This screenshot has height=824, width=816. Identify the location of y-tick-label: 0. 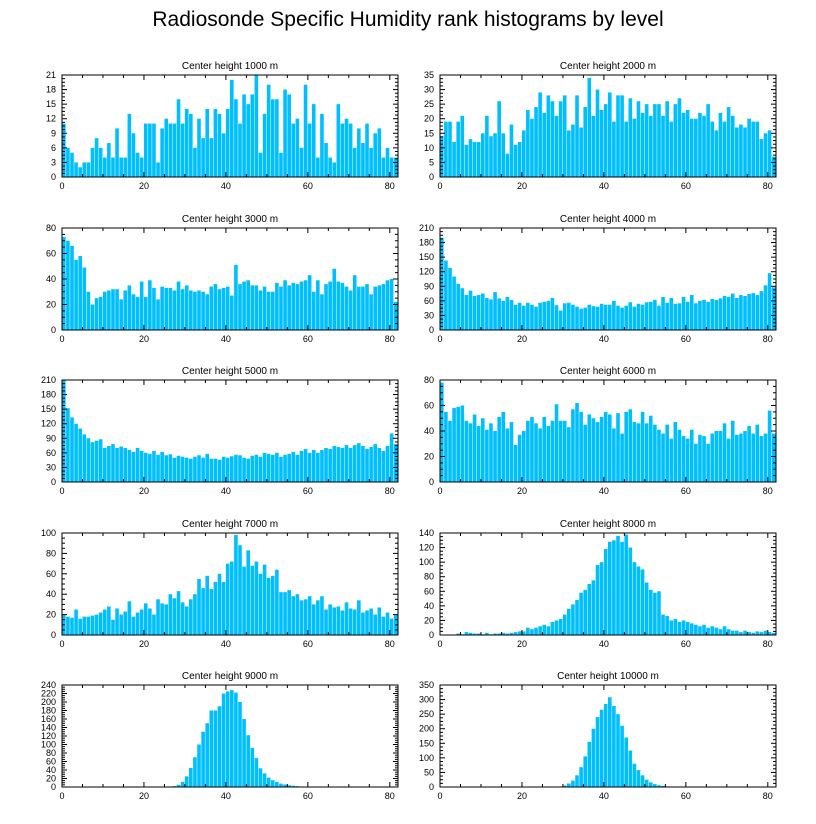
(53, 635).